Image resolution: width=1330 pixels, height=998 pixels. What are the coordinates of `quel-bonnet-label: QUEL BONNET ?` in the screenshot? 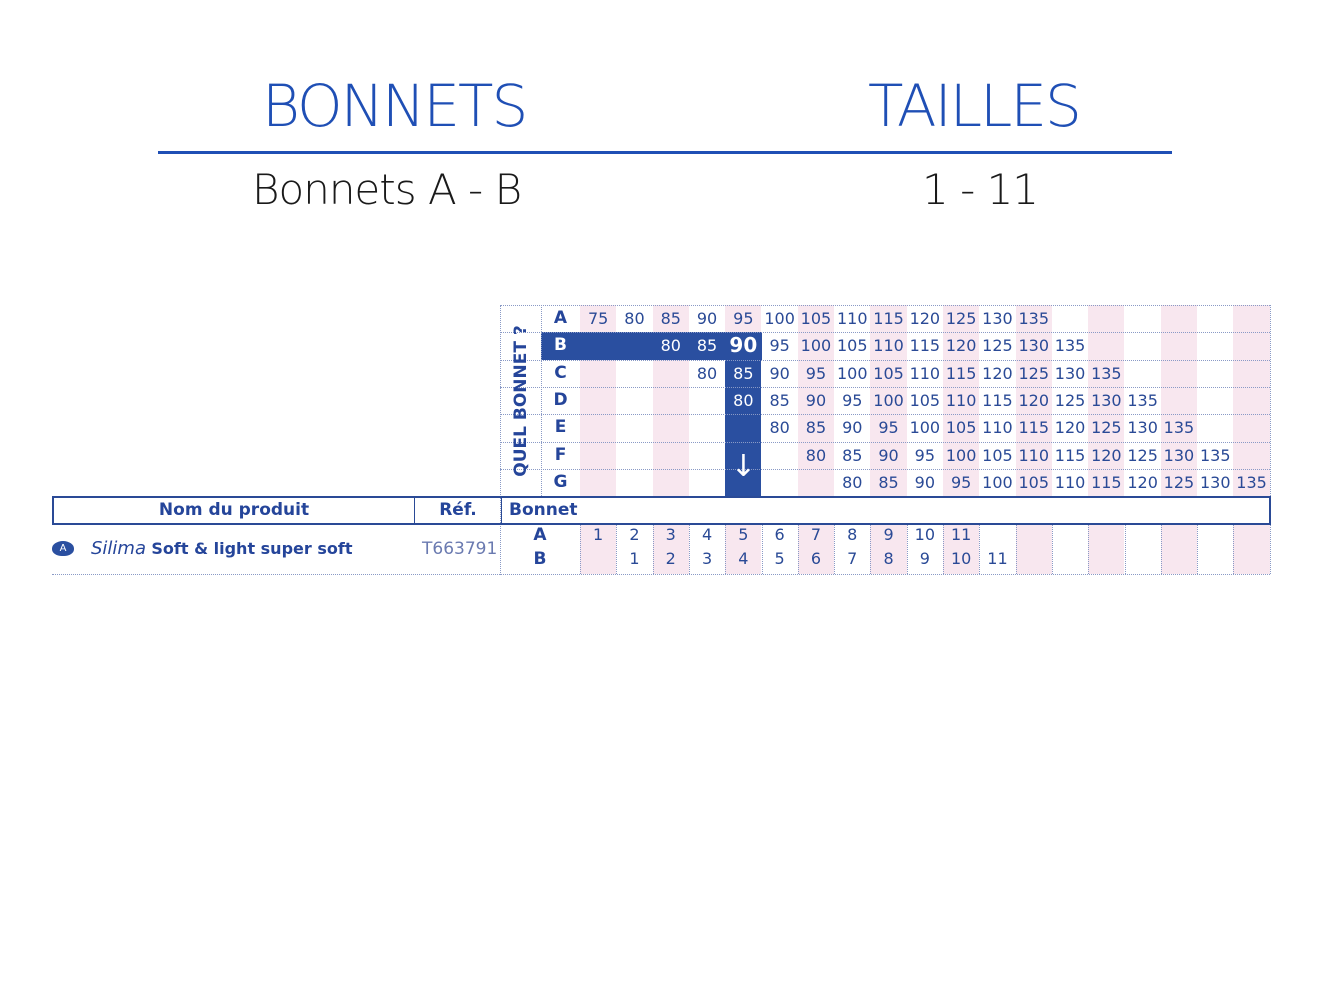 It's located at (520, 400).